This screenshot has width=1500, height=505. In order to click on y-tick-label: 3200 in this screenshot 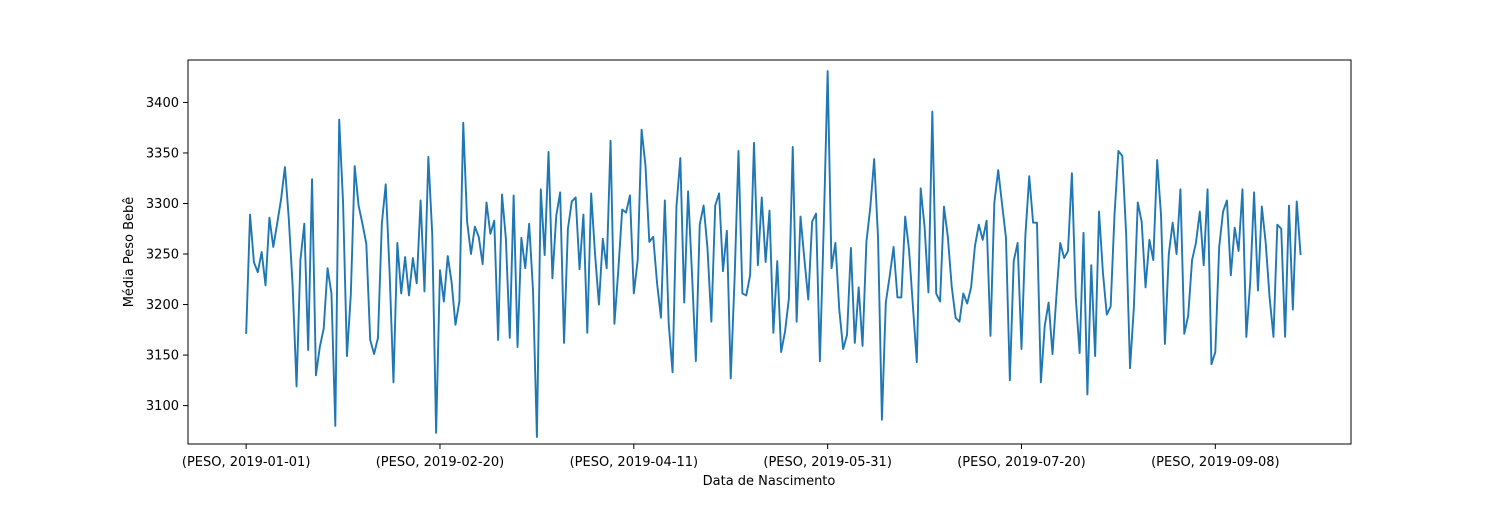, I will do `click(162, 305)`.